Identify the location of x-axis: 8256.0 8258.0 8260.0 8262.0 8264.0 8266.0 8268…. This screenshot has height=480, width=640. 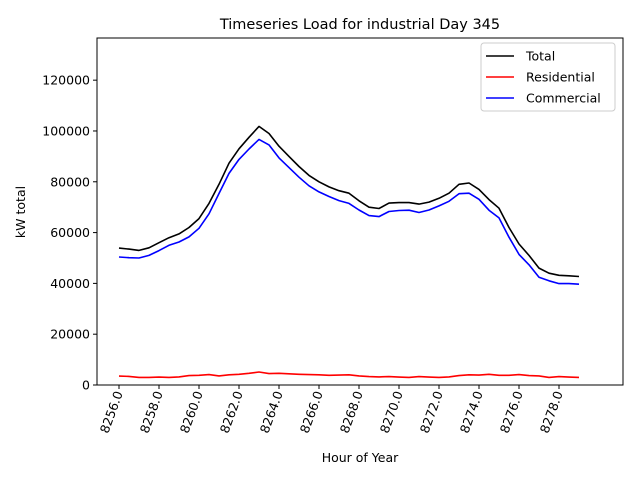
(331, 410).